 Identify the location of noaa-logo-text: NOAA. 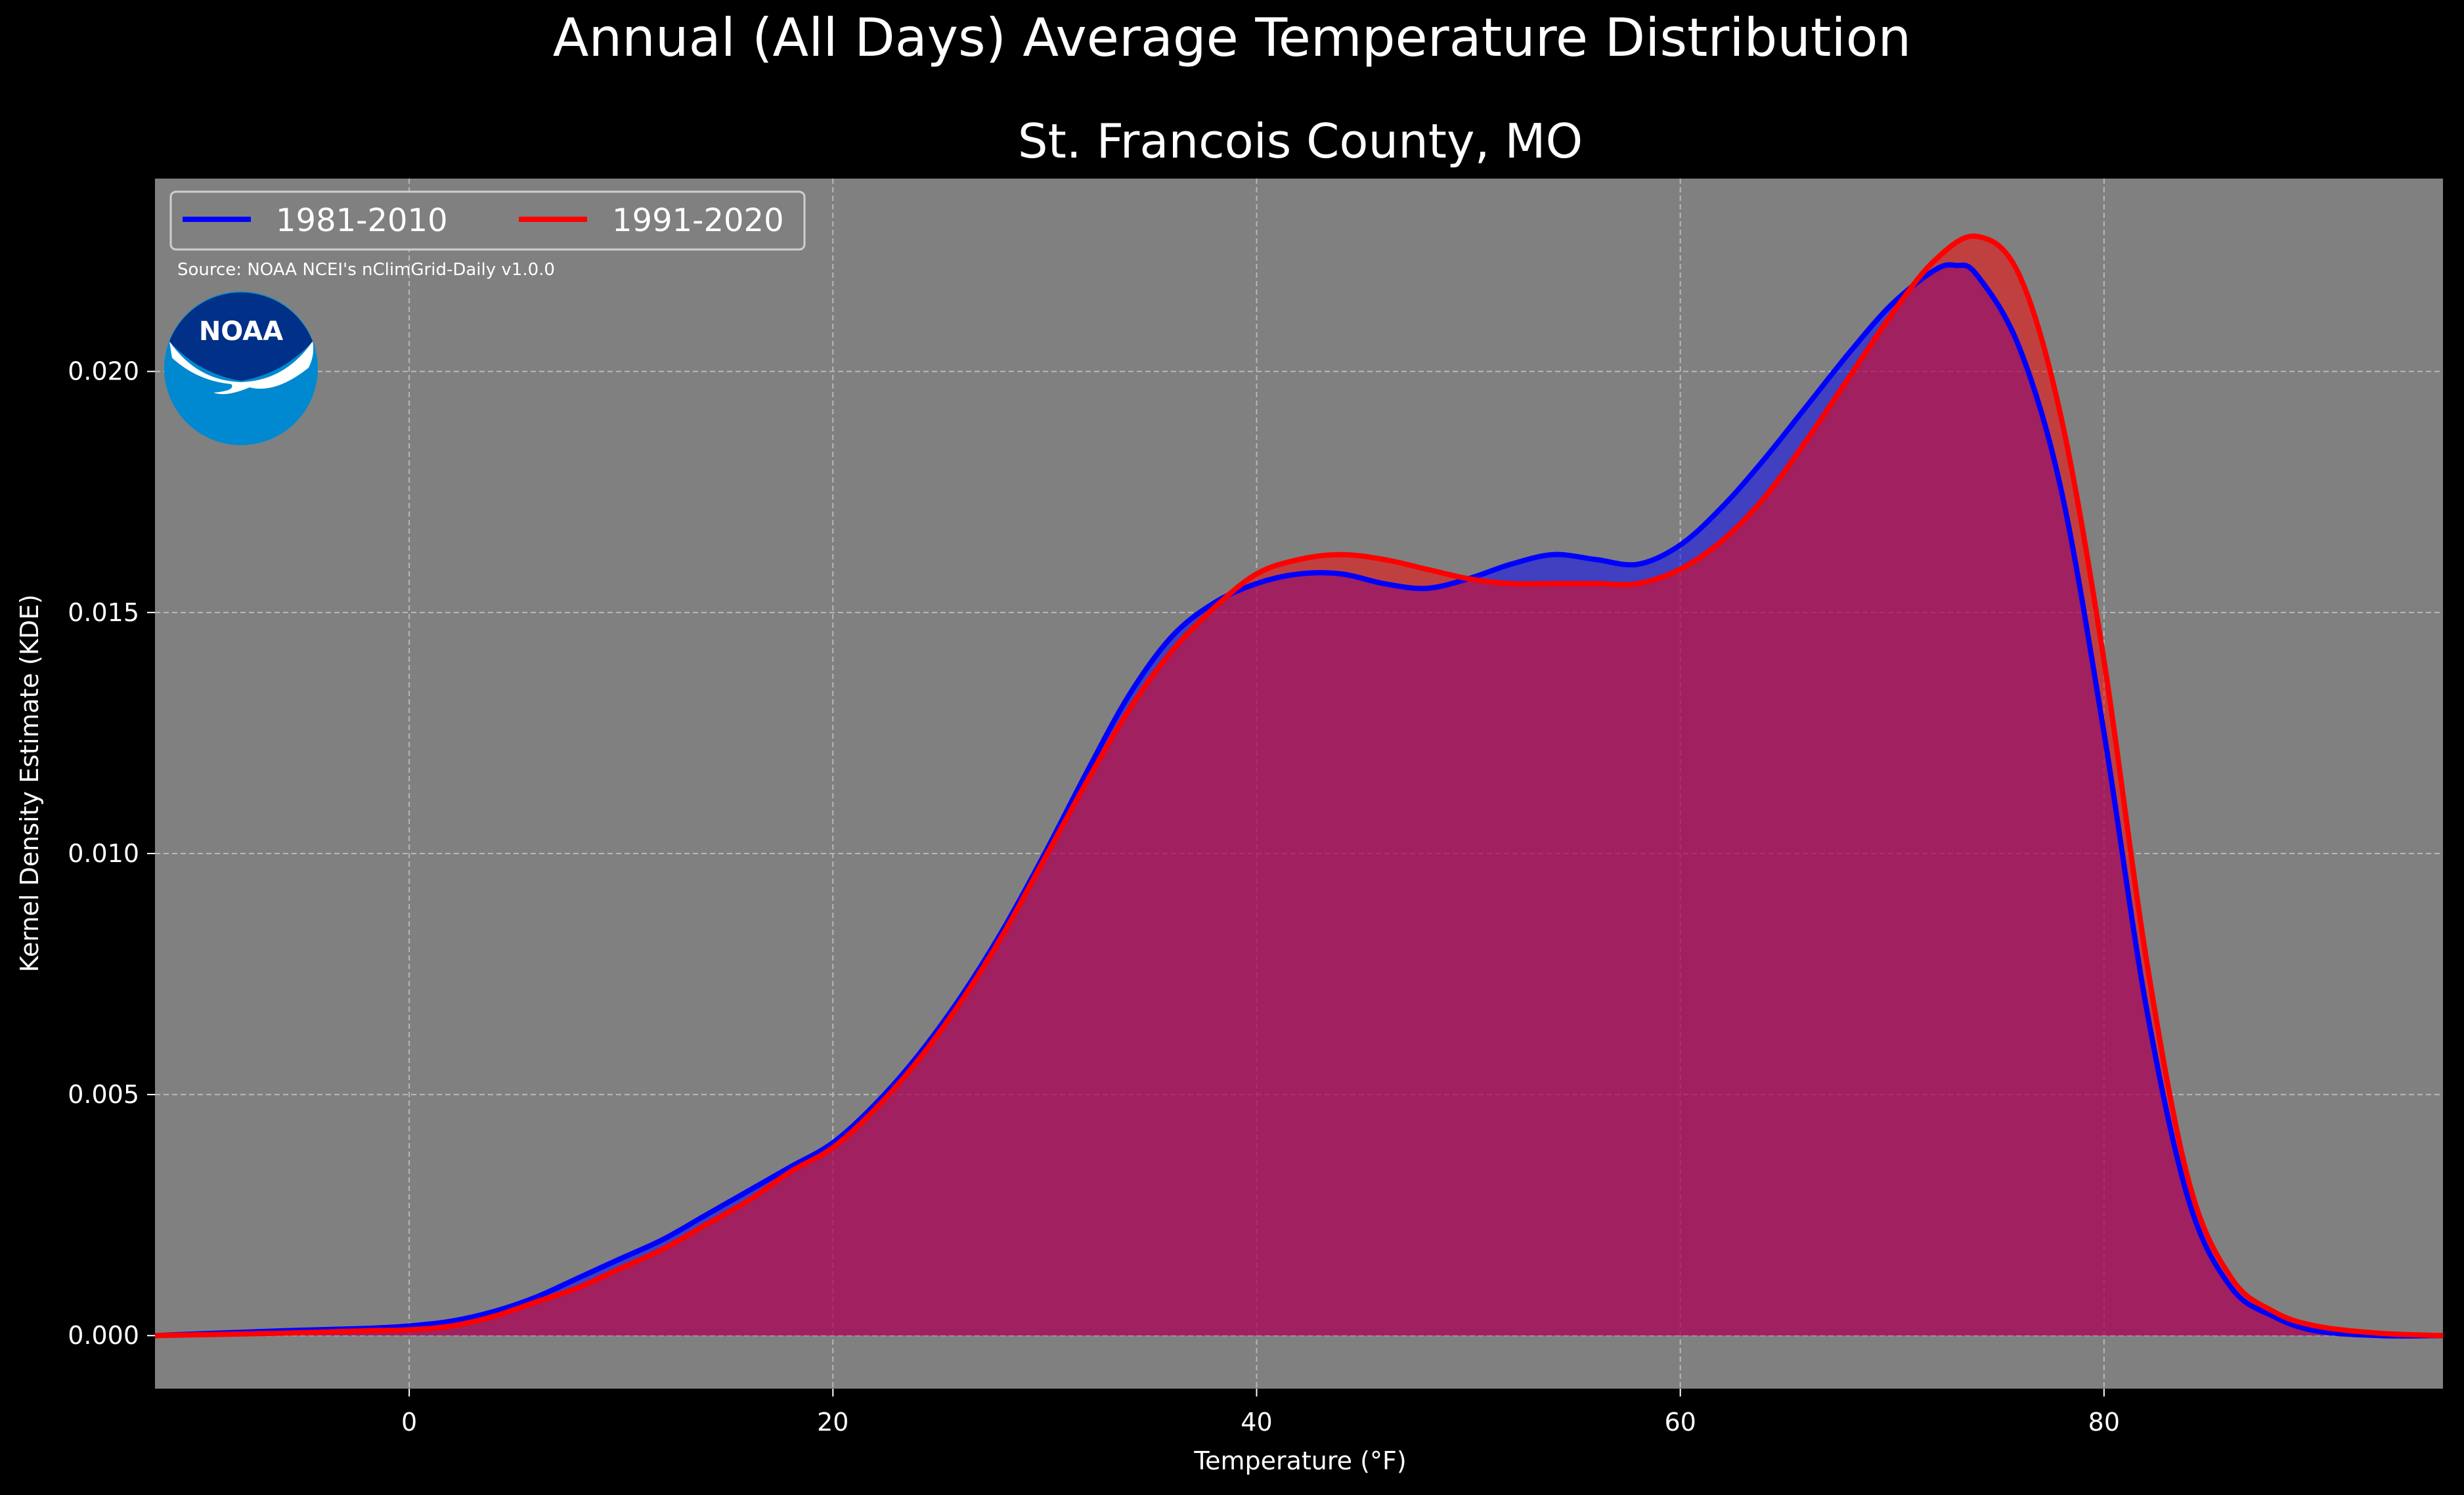
(241, 331).